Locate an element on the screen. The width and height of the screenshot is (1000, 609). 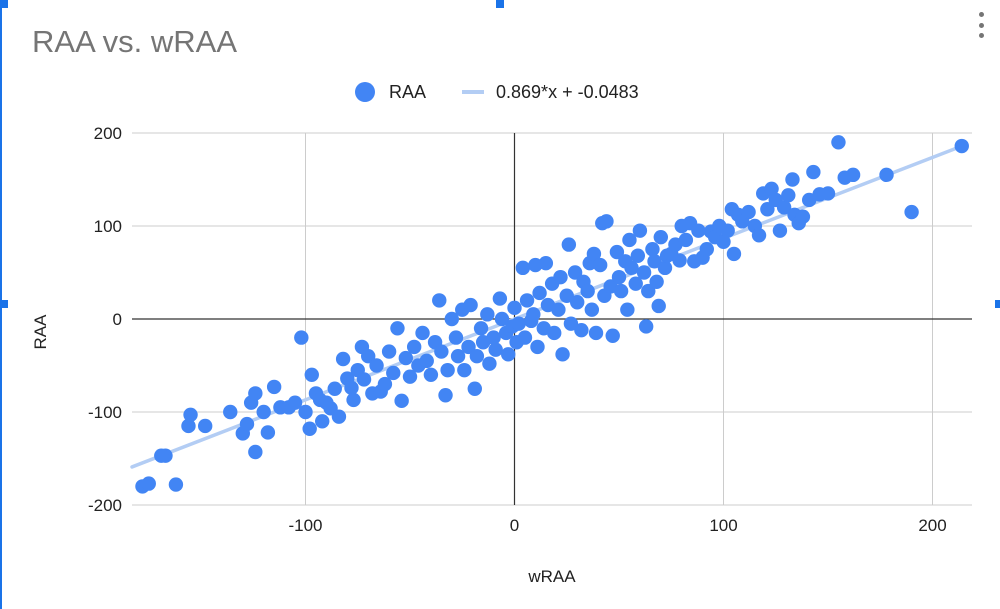
more-vert-icon is located at coordinates (981, 25).